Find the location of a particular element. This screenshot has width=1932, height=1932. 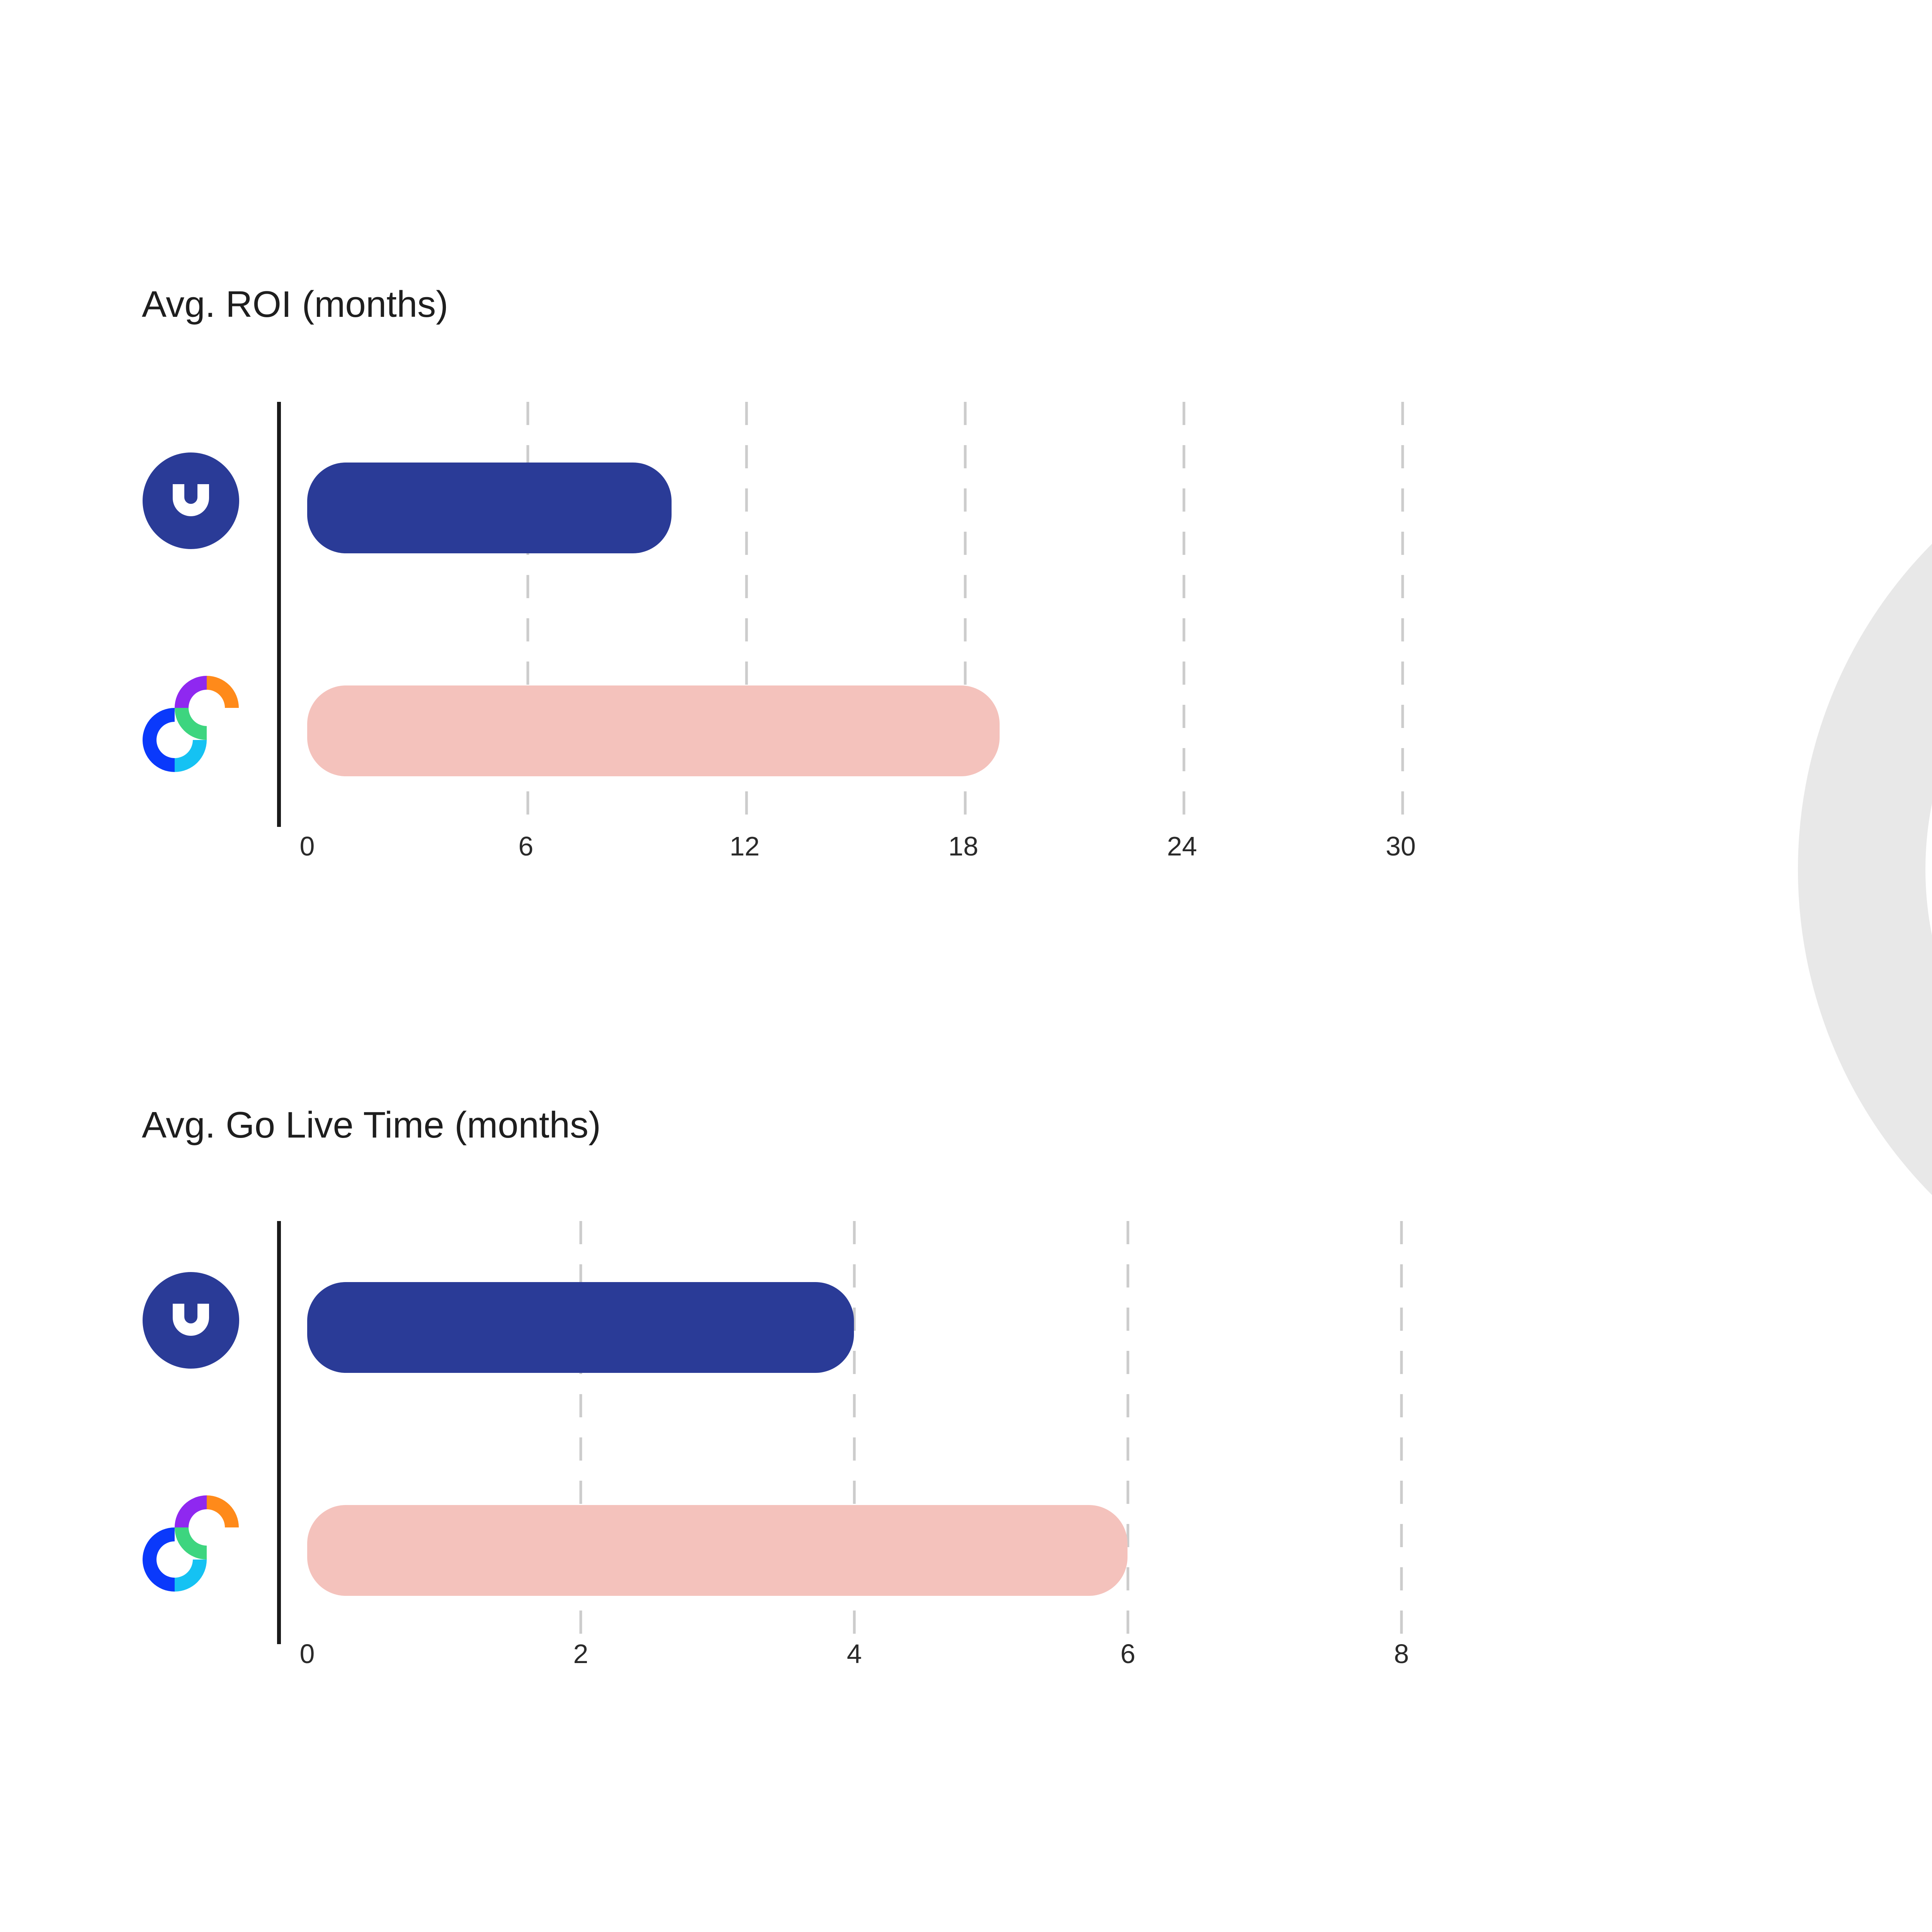

donut-chart: 39% is located at coordinates (1865, 870).